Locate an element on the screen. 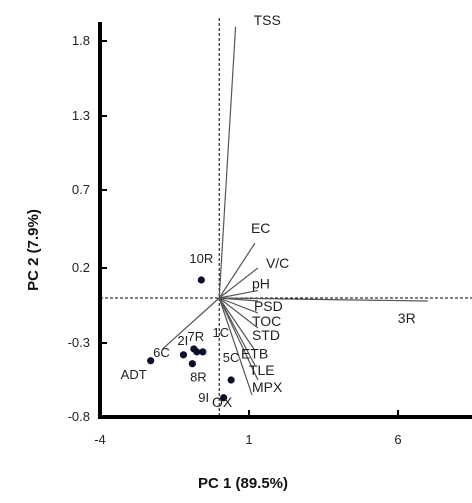 The height and width of the screenshot is (503, 472). vector-label-psd: PSD is located at coordinates (268, 306).